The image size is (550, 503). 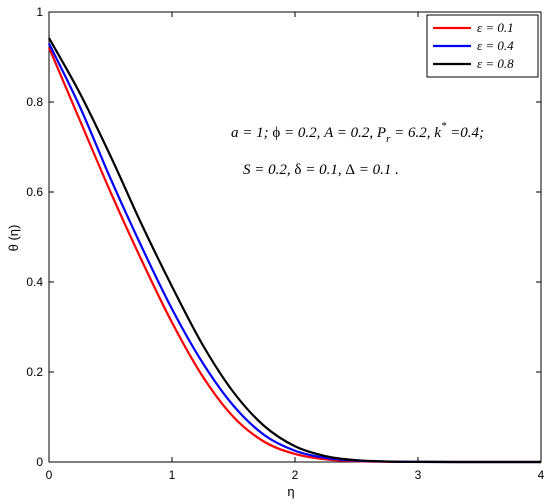 I want to click on x-tick-label: 0, so click(x=49, y=475).